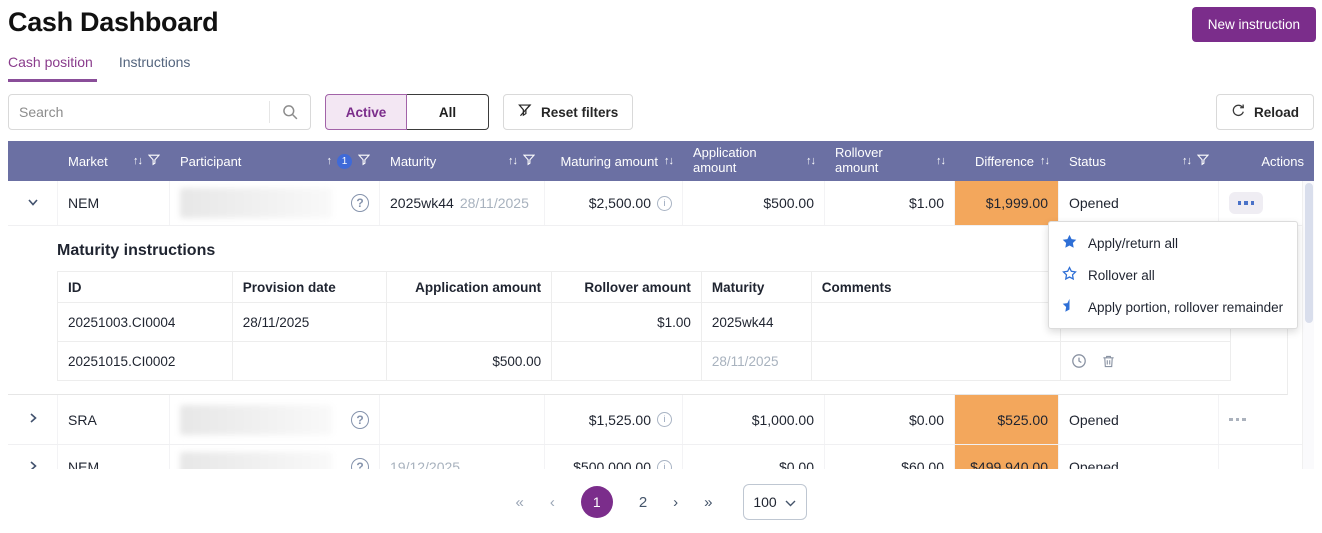  Describe the element at coordinates (1108, 361) in the screenshot. I see `delete-button` at that location.